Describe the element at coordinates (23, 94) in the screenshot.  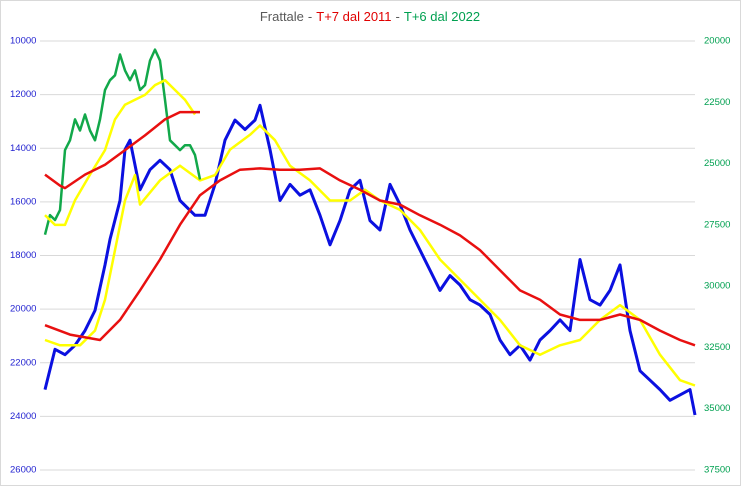
I see `y-tick-label: 12000` at that location.